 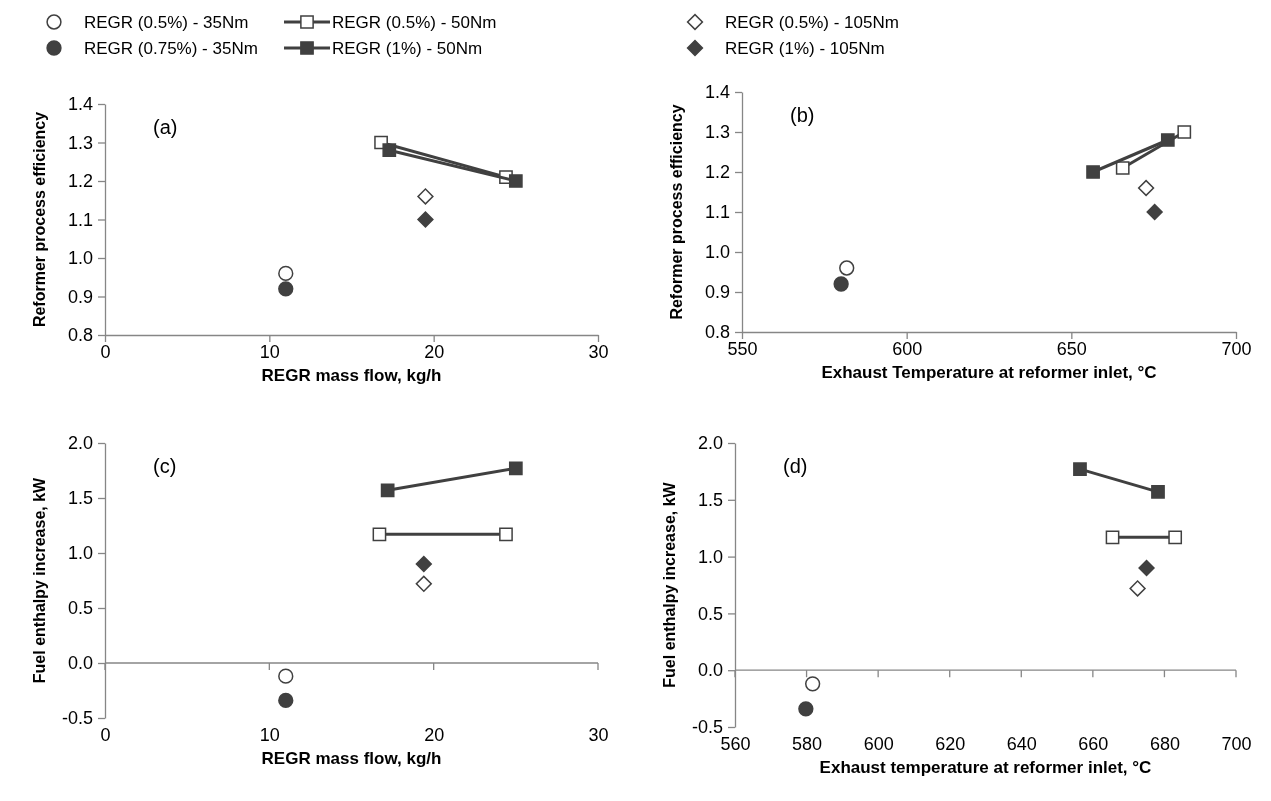 I want to click on x-tick-label: 650, so click(x=1071, y=348).